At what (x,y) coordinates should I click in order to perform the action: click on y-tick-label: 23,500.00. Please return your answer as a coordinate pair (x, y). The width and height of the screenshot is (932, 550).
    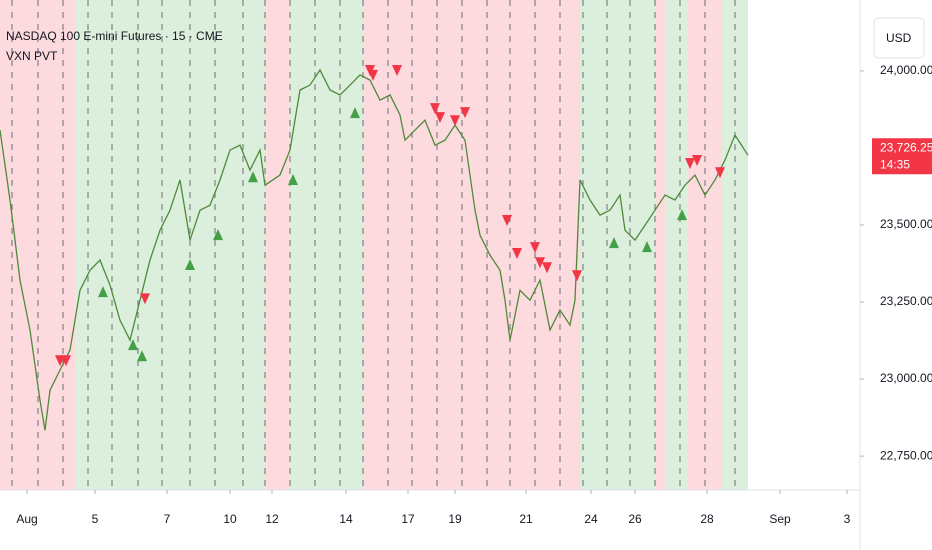
    Looking at the image, I should click on (906, 224).